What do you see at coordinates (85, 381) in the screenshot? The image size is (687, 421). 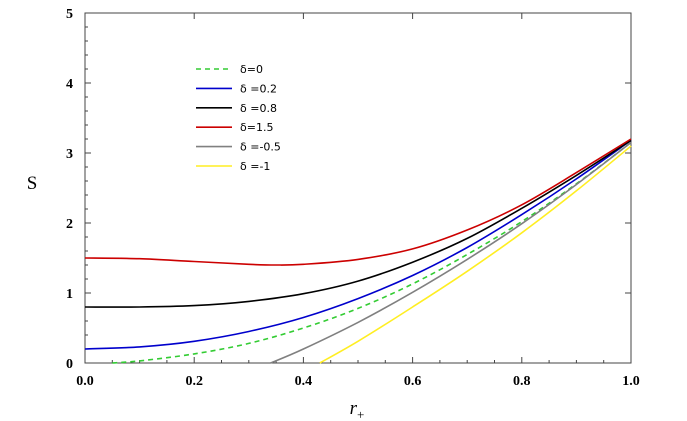 I see `x-tick-label: 0.0` at bounding box center [85, 381].